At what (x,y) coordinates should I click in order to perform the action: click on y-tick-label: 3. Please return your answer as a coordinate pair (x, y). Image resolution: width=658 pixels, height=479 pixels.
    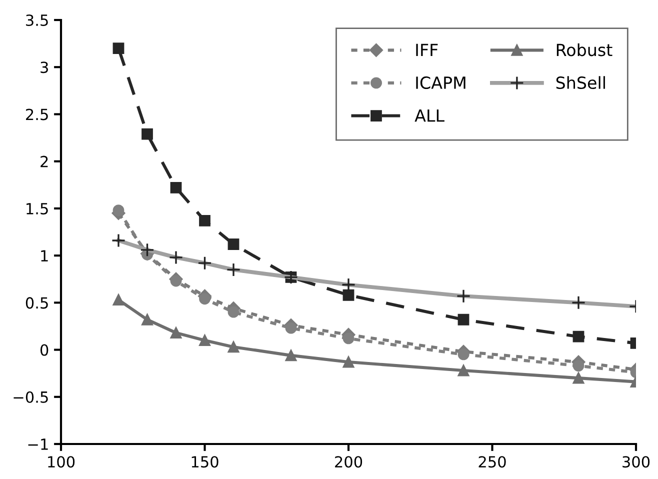
    Looking at the image, I should click on (44, 68).